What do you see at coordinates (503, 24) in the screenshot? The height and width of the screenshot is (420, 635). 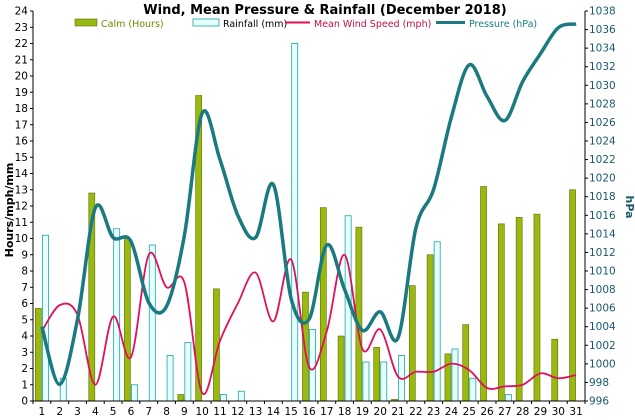 I see `legend-label-pressure: Pressure (hPa)` at bounding box center [503, 24].